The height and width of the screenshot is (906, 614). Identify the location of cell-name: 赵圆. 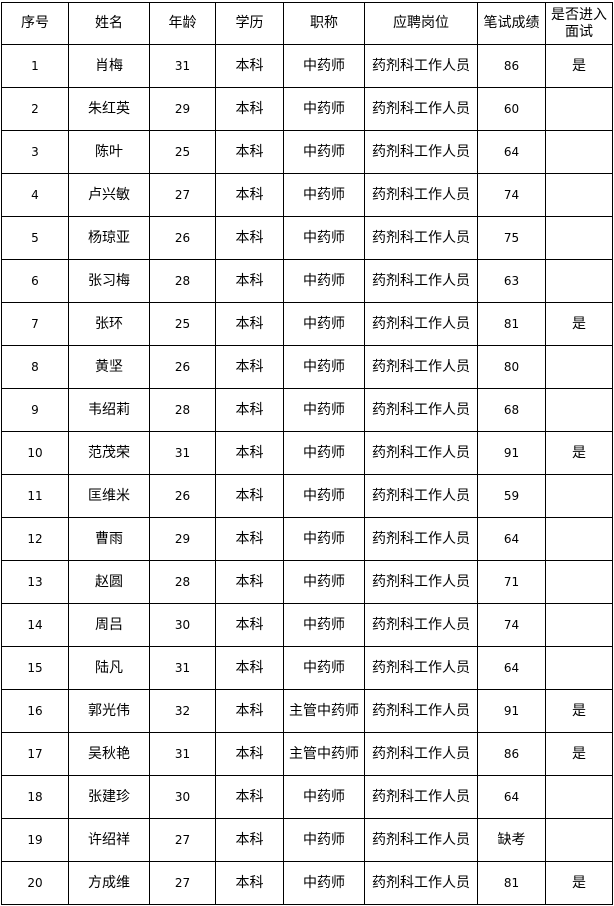
(109, 582).